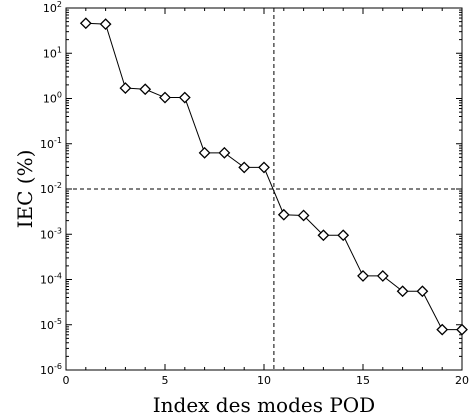  What do you see at coordinates (59, 4) in the screenshot?
I see `y-tick-exponent: 2` at bounding box center [59, 4].